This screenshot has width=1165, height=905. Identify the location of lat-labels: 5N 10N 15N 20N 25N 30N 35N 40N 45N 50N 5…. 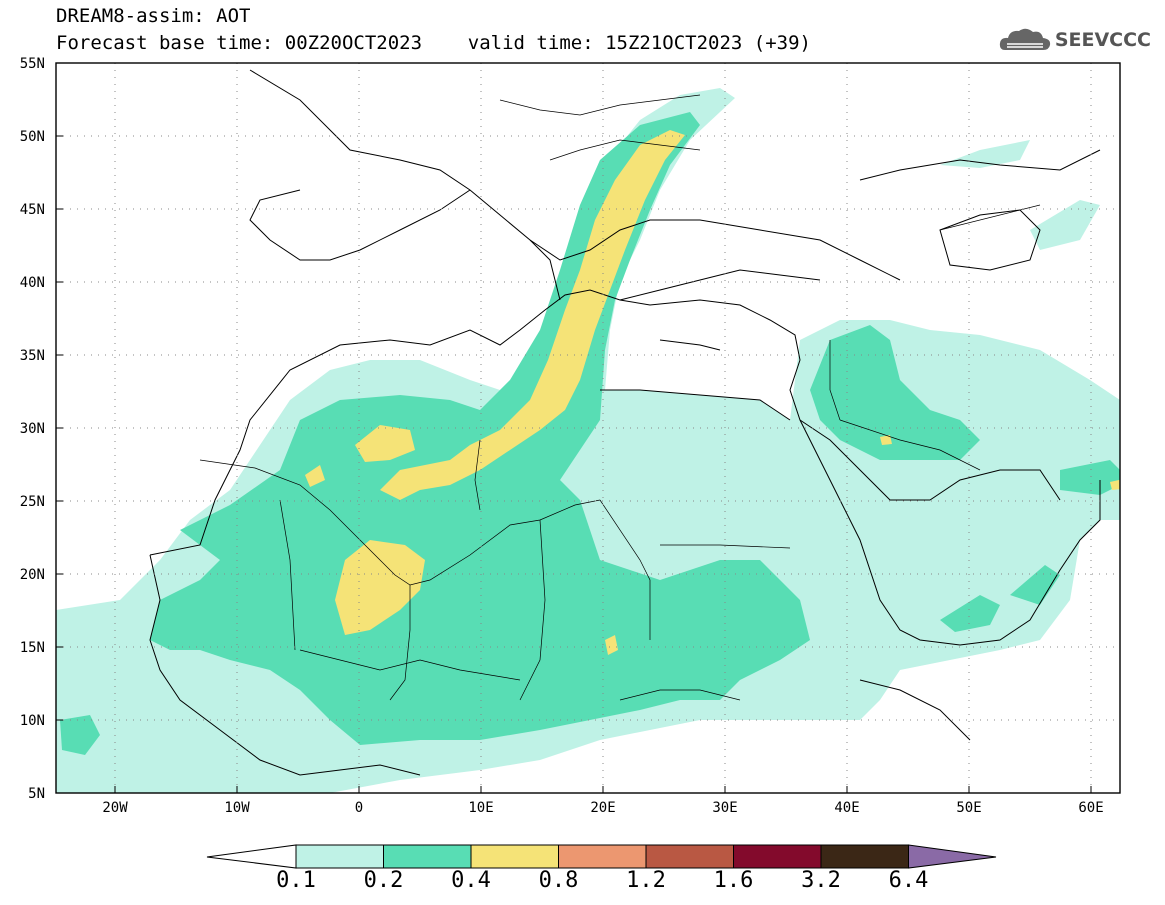
(32, 429).